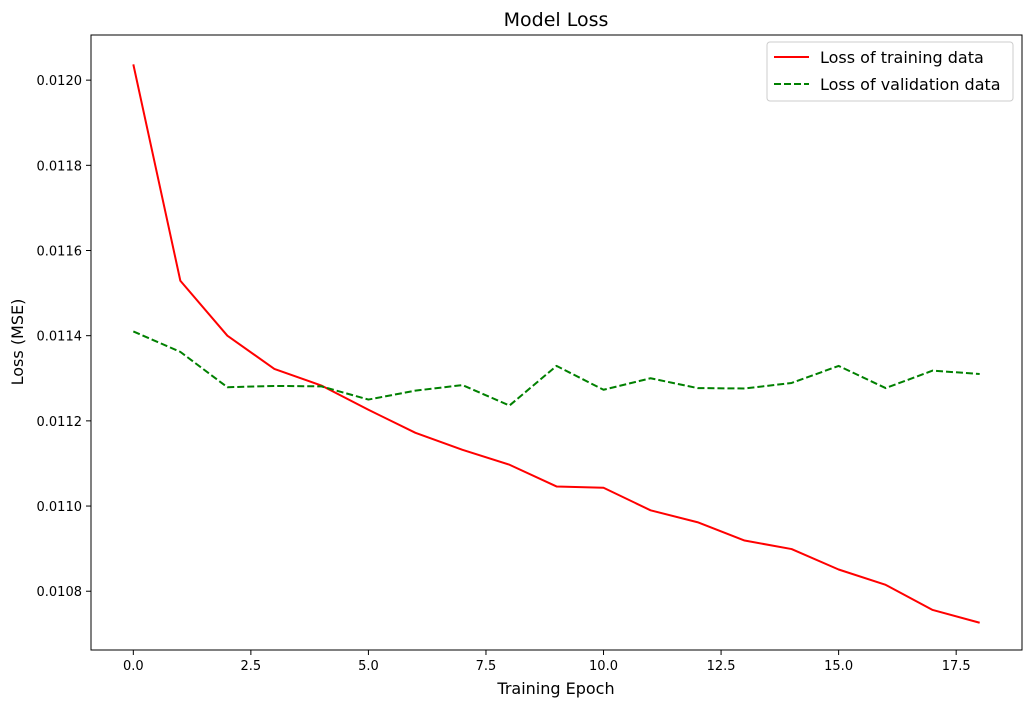  What do you see at coordinates (555, 688) in the screenshot?
I see `x-axis-label: Training Epoch` at bounding box center [555, 688].